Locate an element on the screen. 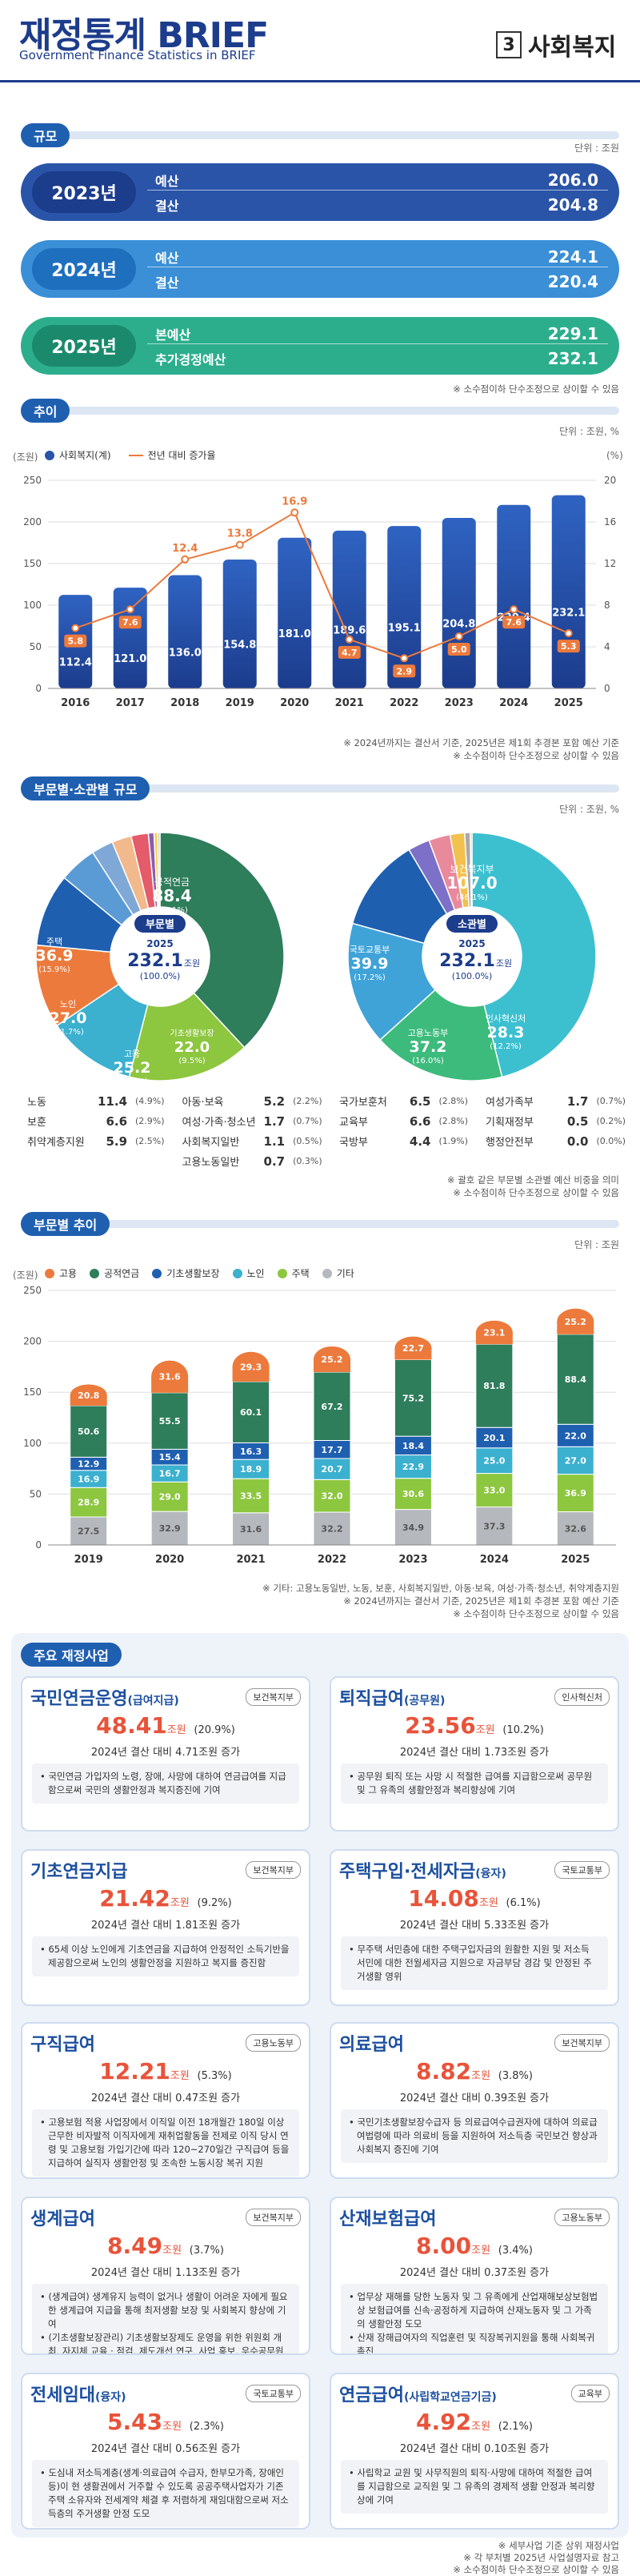 This screenshot has width=640, height=2576. budget-line-value: 229.1 is located at coordinates (572, 333).